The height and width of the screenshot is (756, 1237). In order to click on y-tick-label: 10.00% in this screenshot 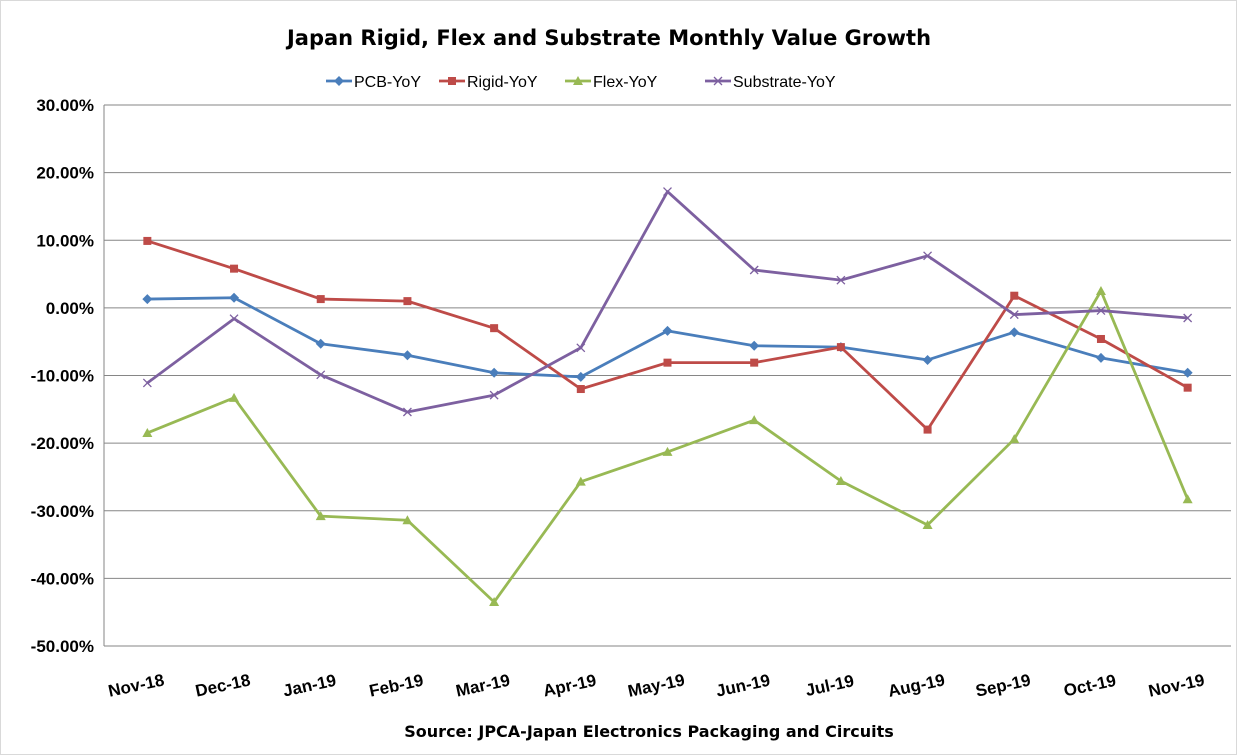, I will do `click(65, 240)`.